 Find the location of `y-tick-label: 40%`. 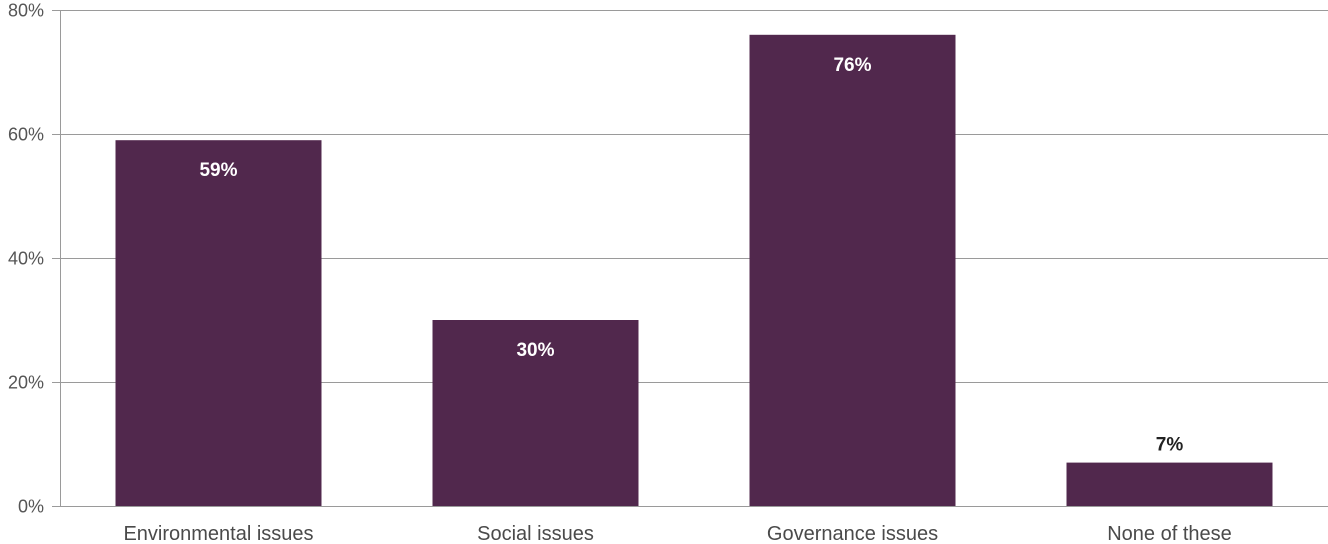

y-tick-label: 40% is located at coordinates (26, 259).